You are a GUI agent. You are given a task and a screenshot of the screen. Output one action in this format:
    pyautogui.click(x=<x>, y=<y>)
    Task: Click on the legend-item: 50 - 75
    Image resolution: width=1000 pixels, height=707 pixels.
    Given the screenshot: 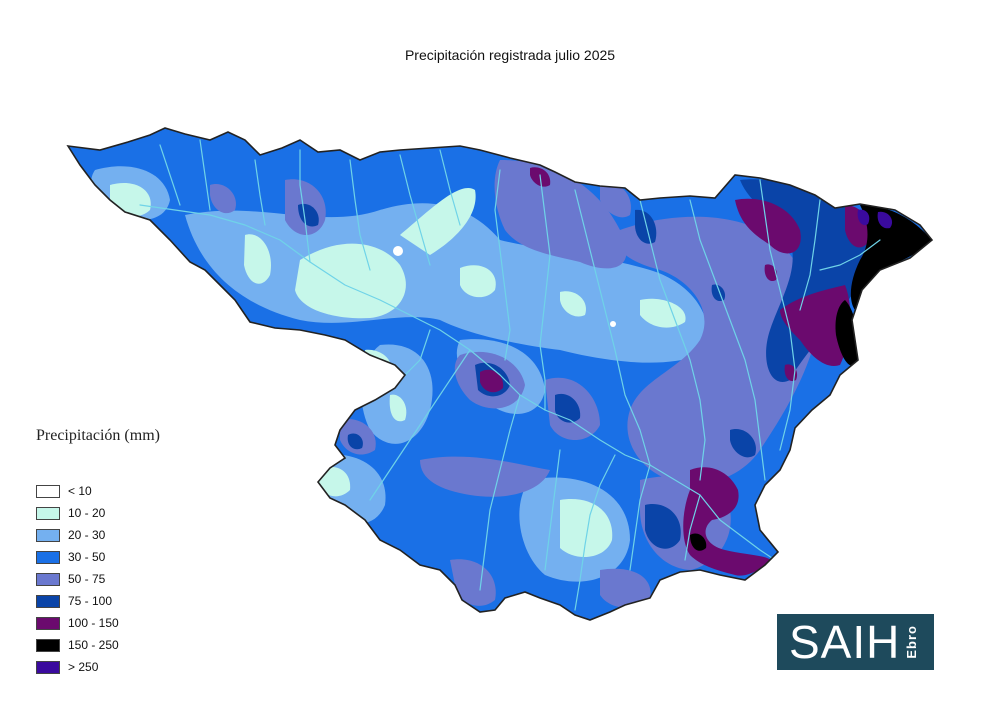 What is the action you would take?
    pyautogui.click(x=77, y=579)
    